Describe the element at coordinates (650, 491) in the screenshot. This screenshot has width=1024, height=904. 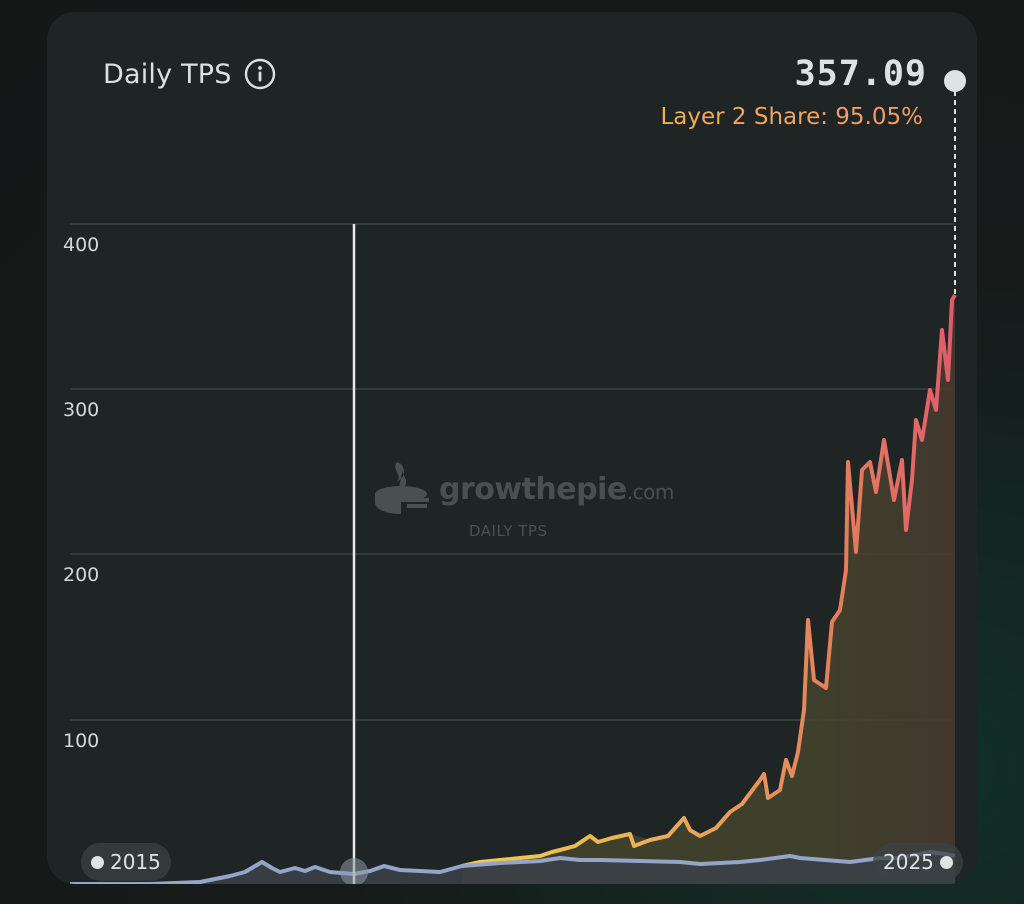
I see `watermark-brand-suffix: .com` at that location.